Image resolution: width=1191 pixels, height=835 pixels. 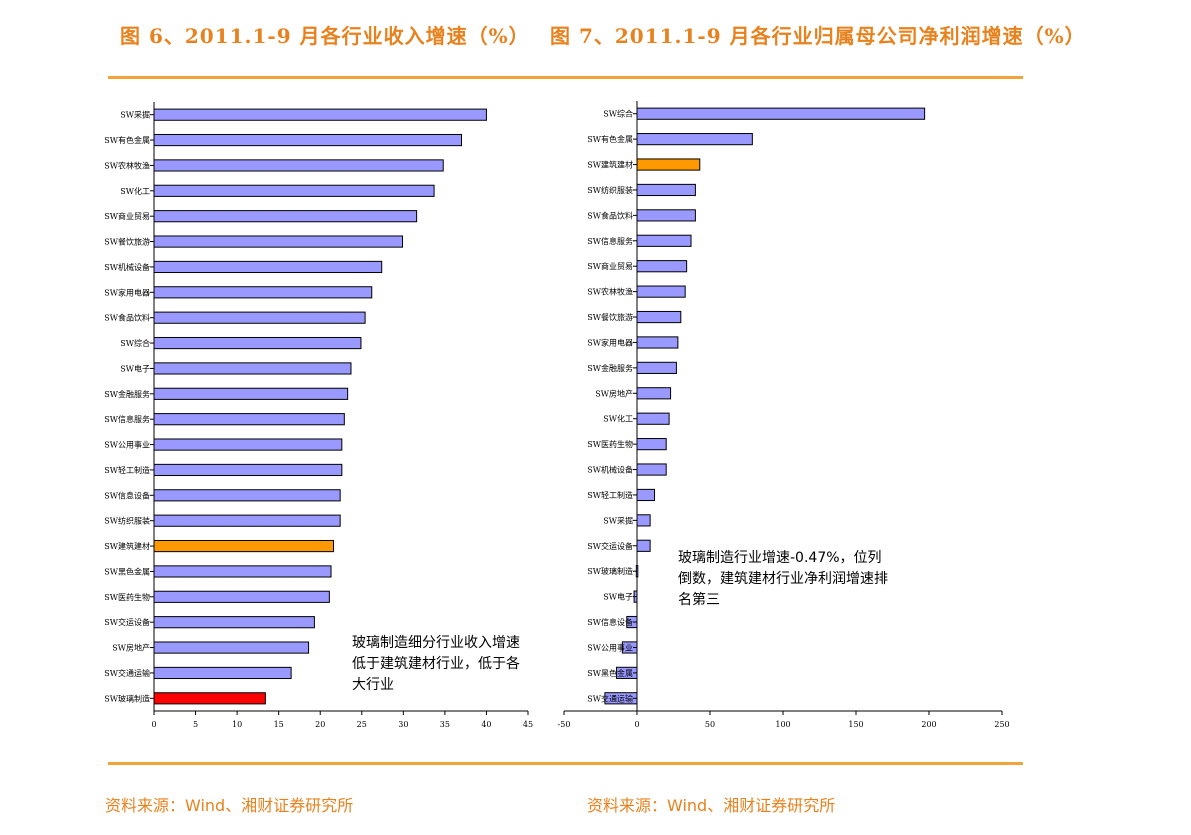 I want to click on profit-category-label: SW轻工制造, so click(x=610, y=495).